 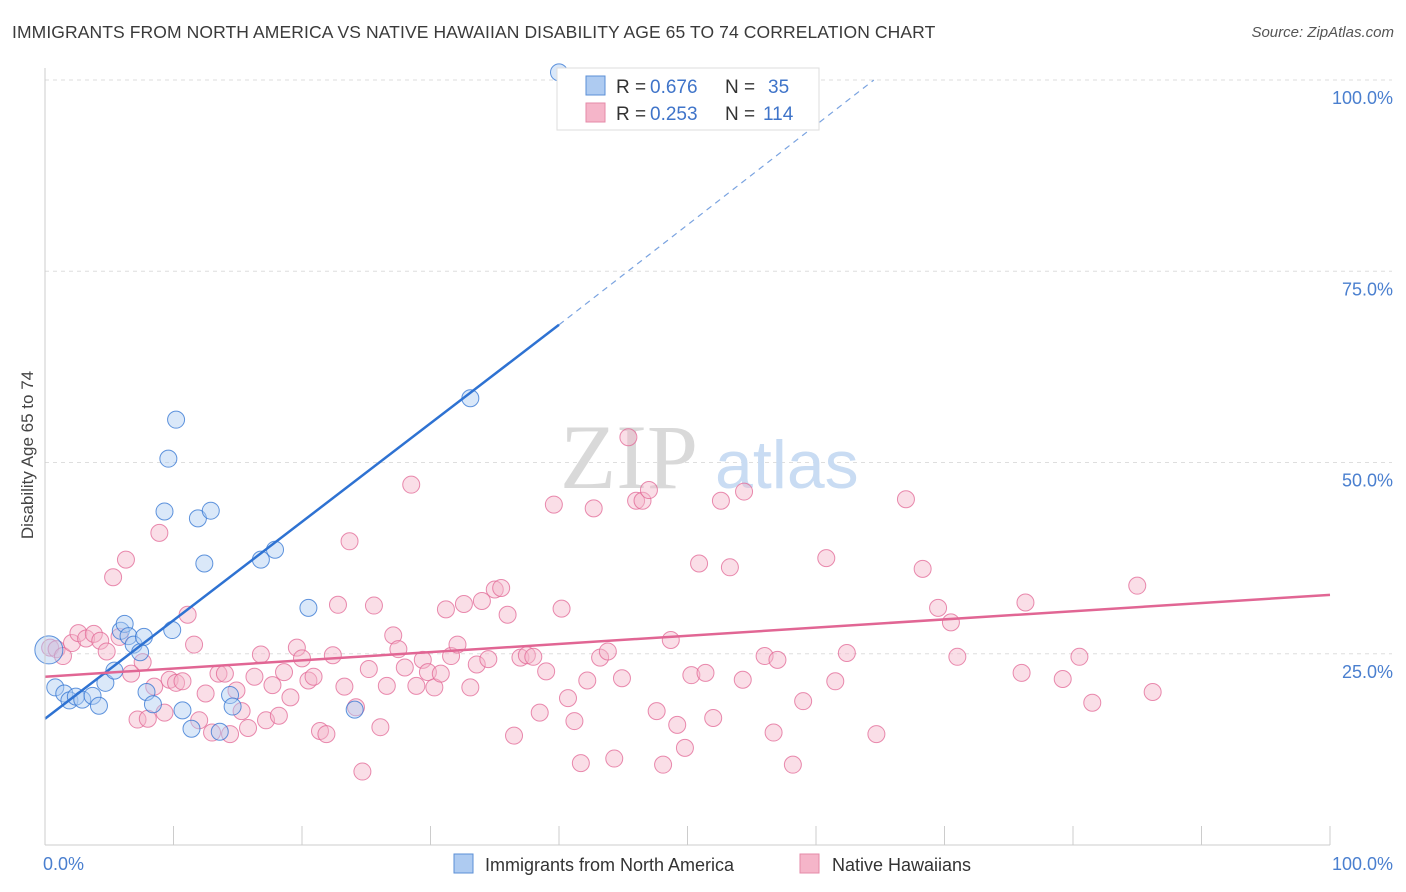 I want to click on legend-n-label-1: N =, so click(x=740, y=87).